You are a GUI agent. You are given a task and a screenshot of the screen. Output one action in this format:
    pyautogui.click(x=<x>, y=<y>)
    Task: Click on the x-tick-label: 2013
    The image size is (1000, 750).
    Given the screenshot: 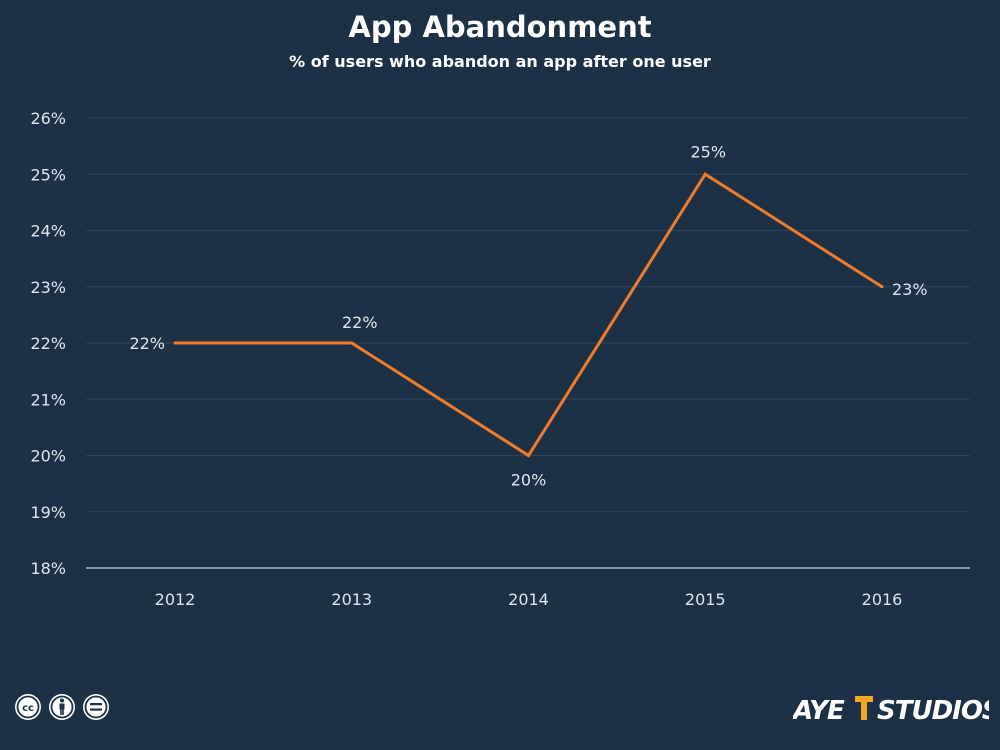 What is the action you would take?
    pyautogui.click(x=351, y=599)
    